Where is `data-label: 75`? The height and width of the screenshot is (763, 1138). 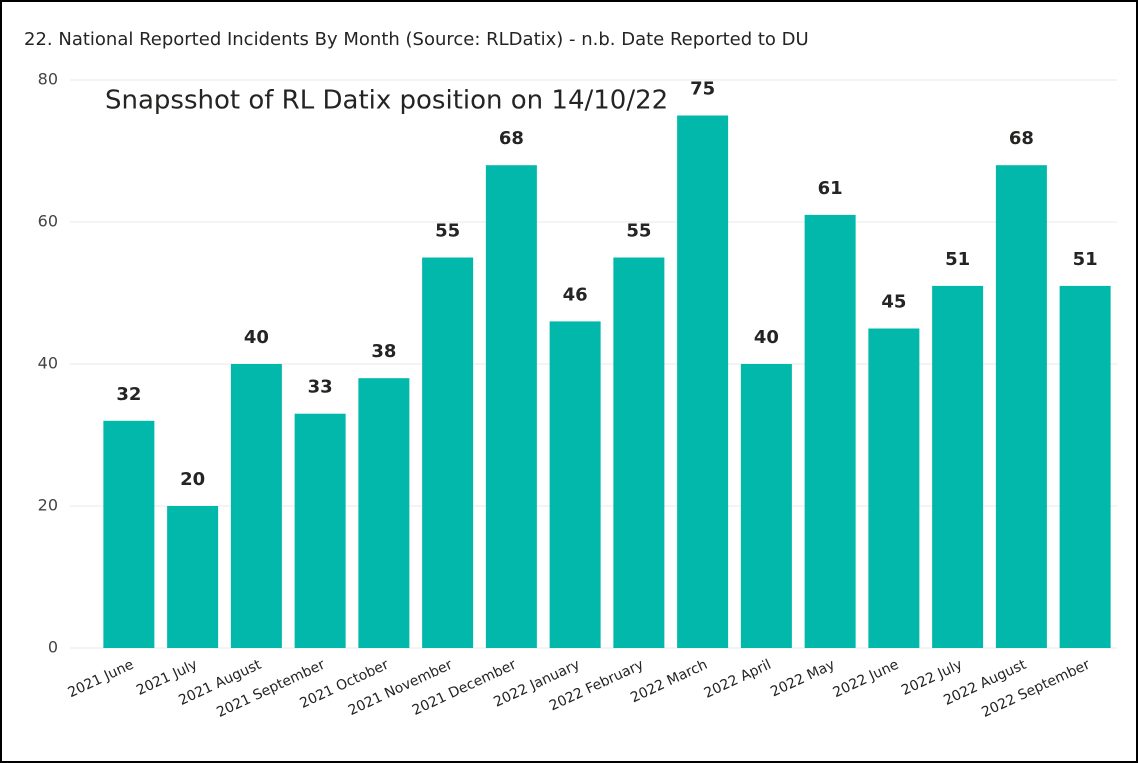
data-label: 75 is located at coordinates (702, 89).